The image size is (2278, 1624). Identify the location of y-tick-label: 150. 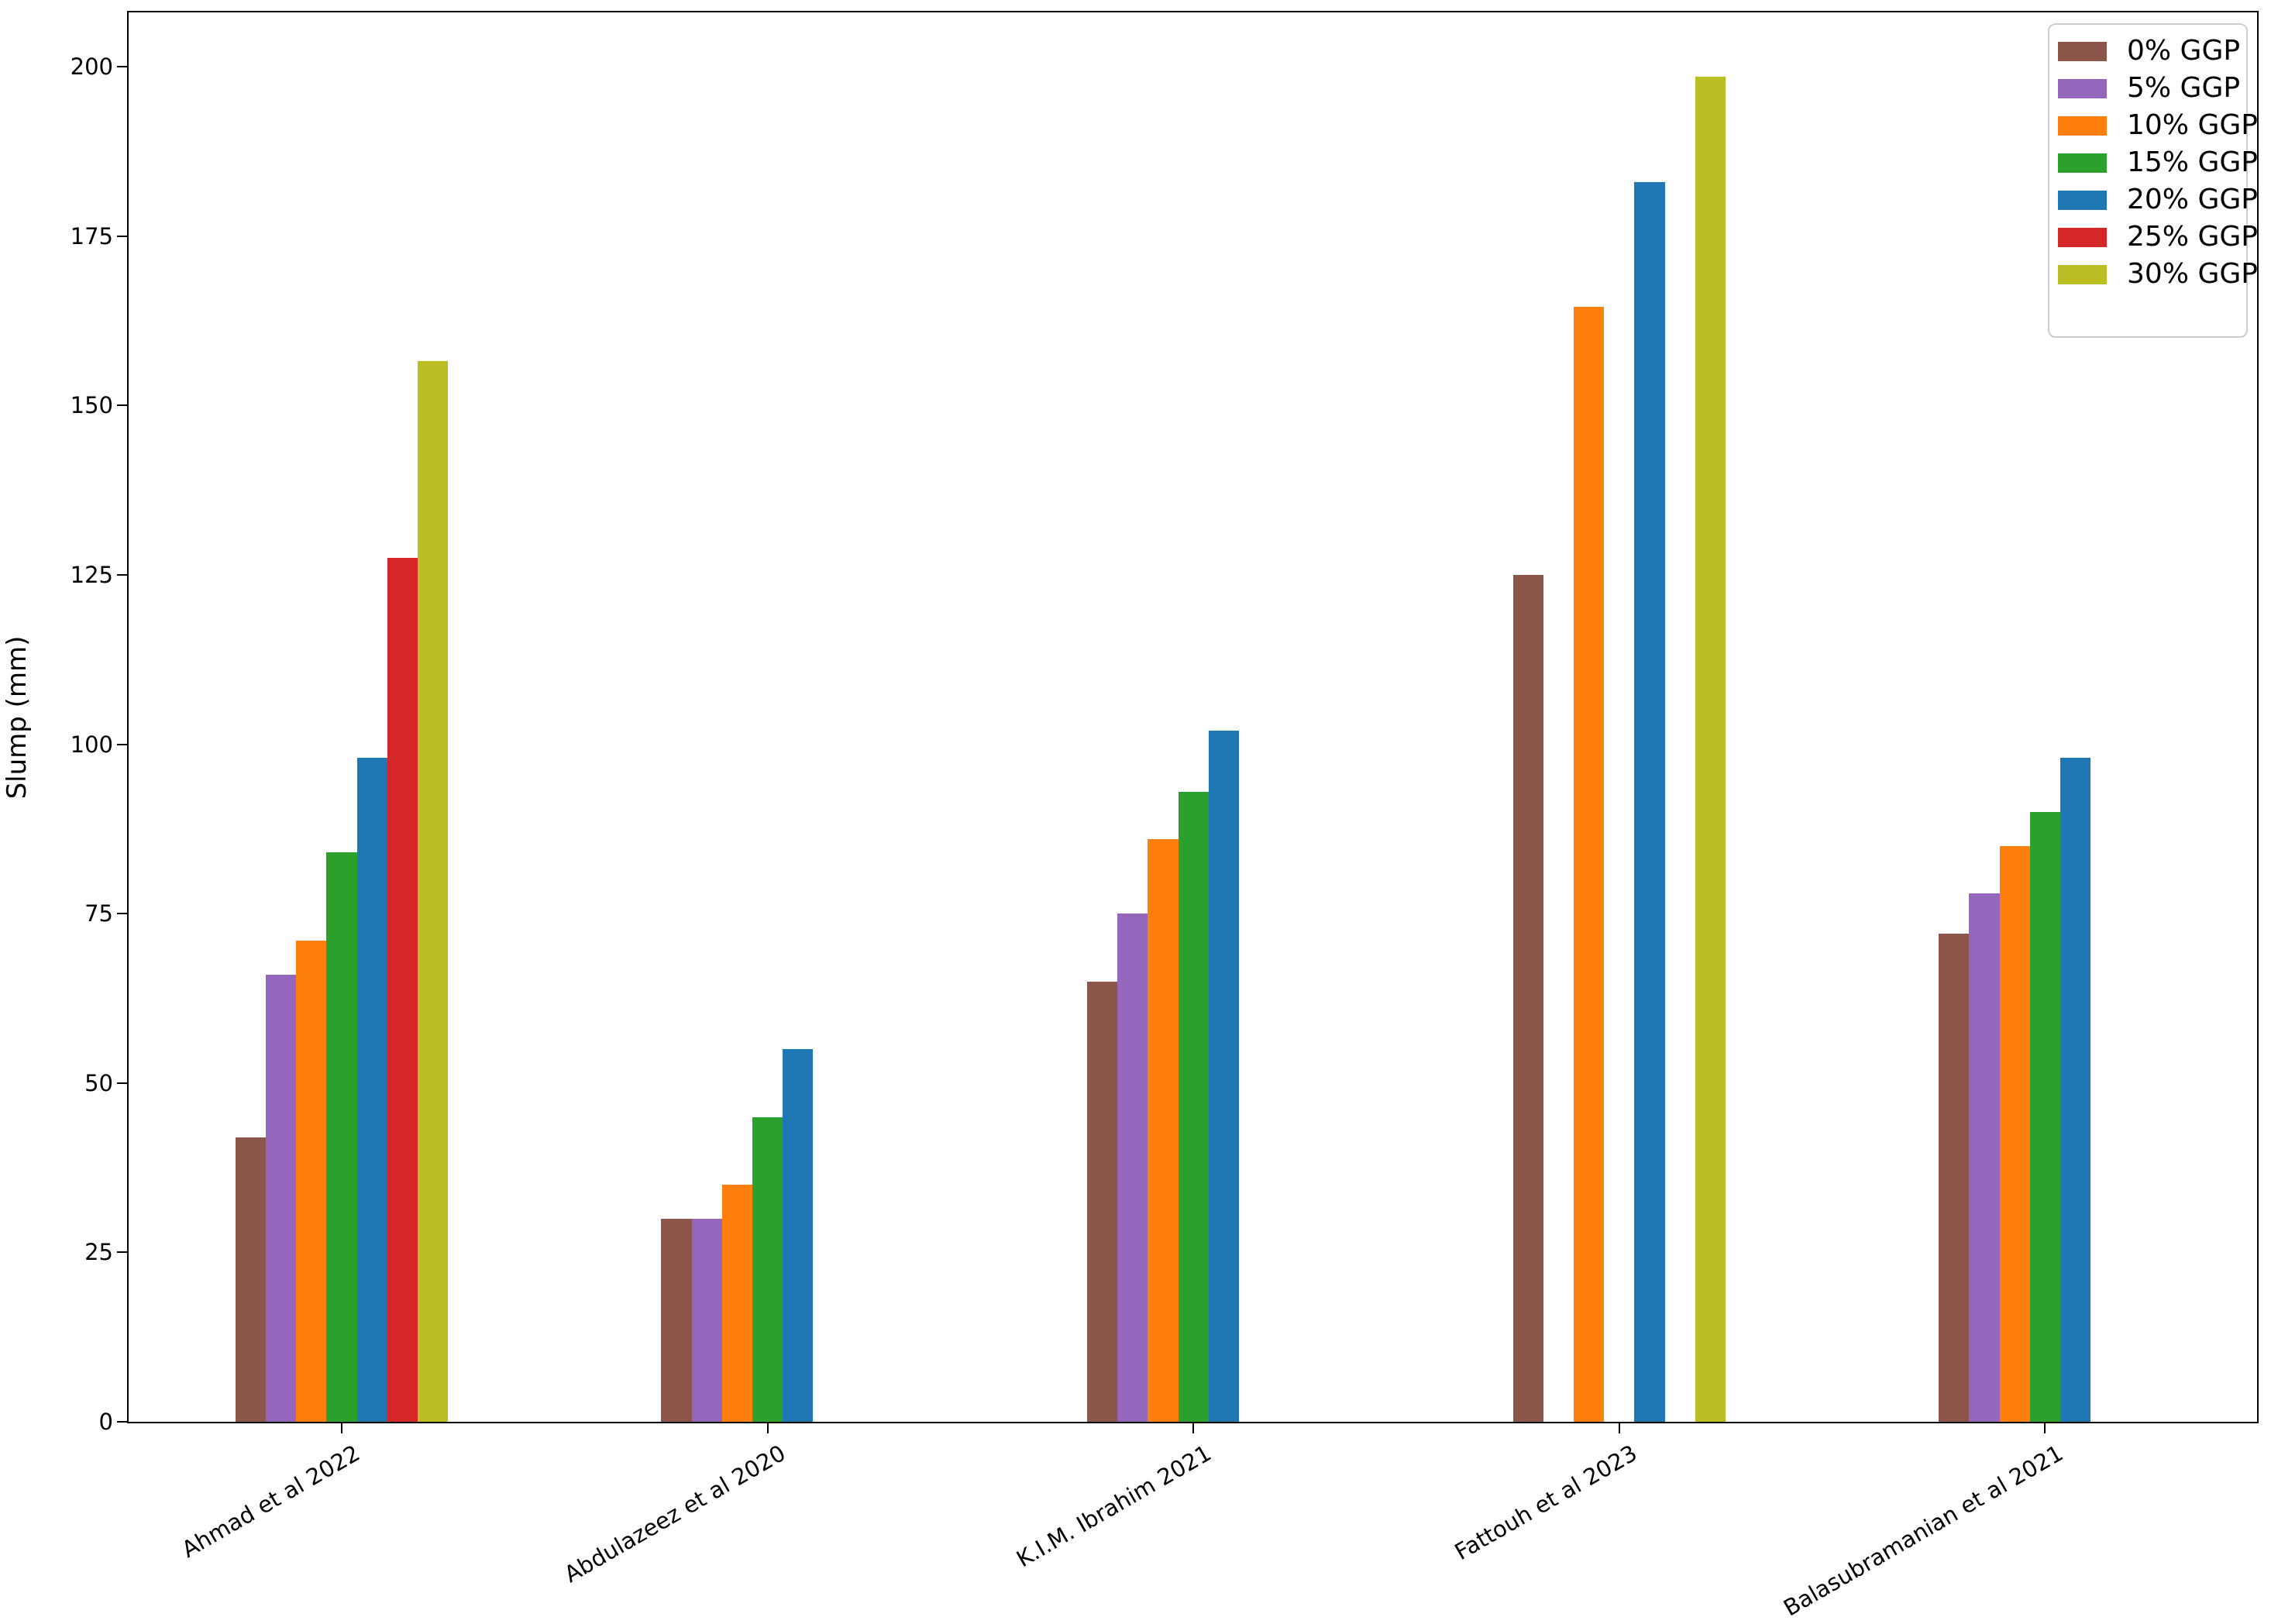
(92, 405).